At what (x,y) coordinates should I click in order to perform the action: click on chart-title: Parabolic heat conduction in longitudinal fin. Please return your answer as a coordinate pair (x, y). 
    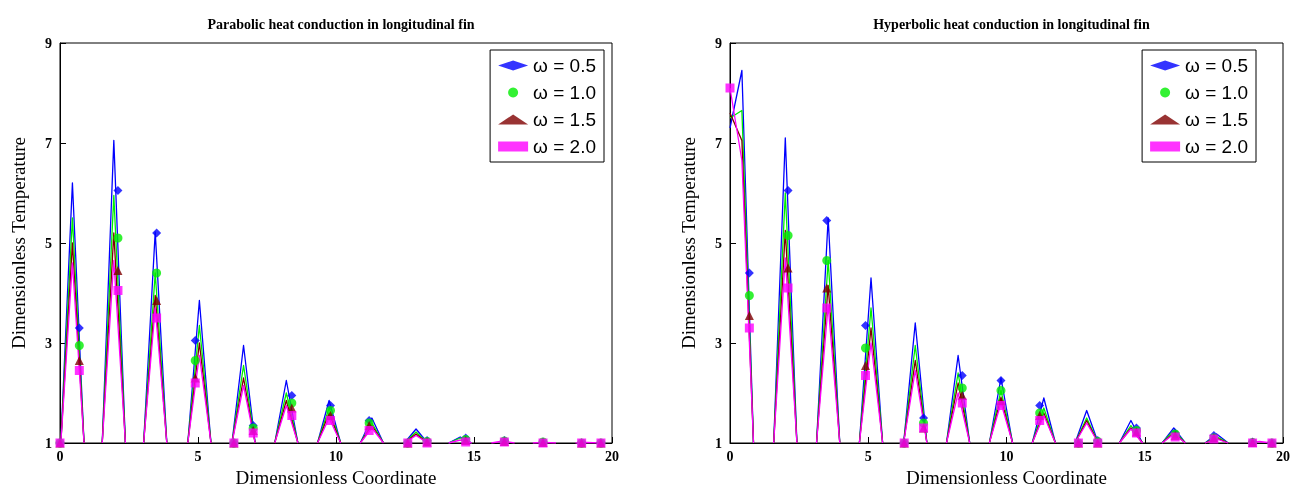
    Looking at the image, I should click on (341, 24).